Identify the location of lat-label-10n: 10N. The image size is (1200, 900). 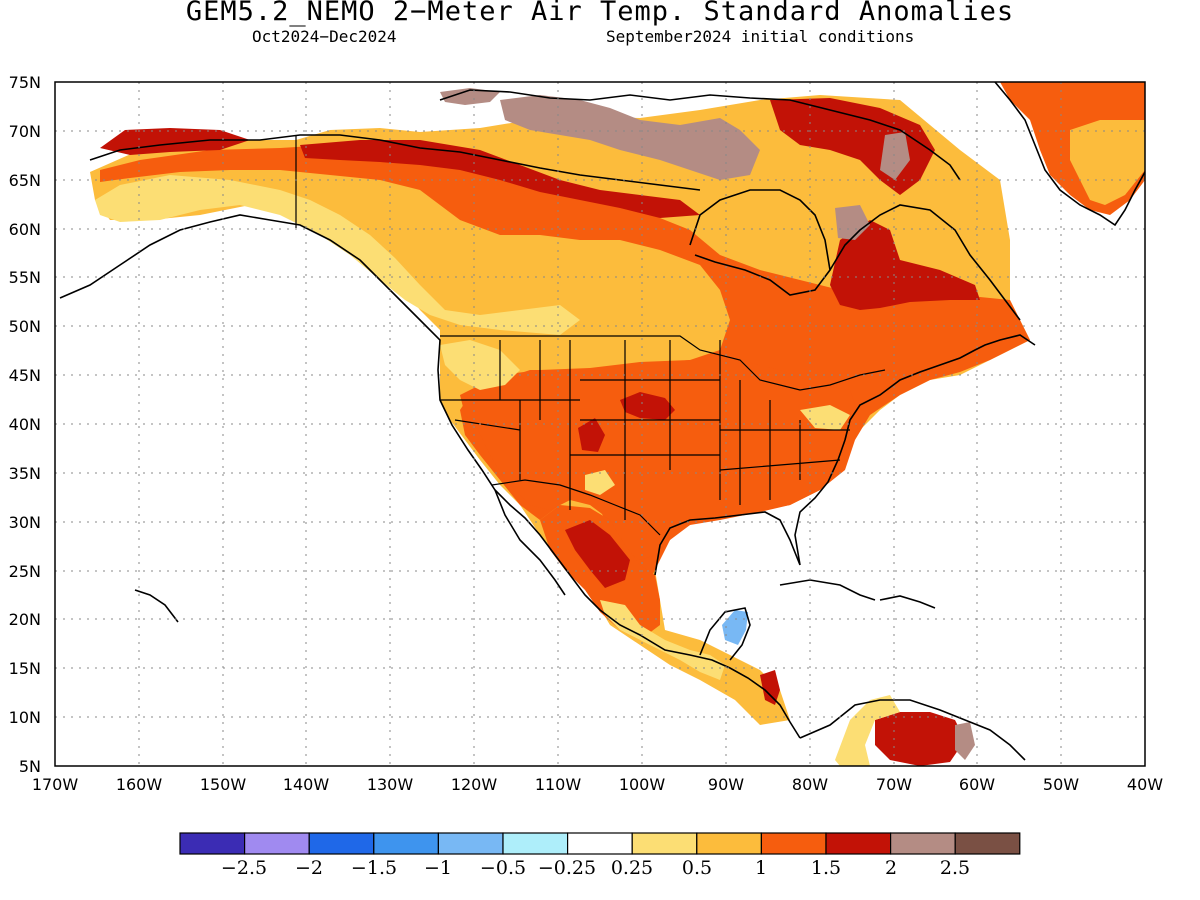
(25, 717).